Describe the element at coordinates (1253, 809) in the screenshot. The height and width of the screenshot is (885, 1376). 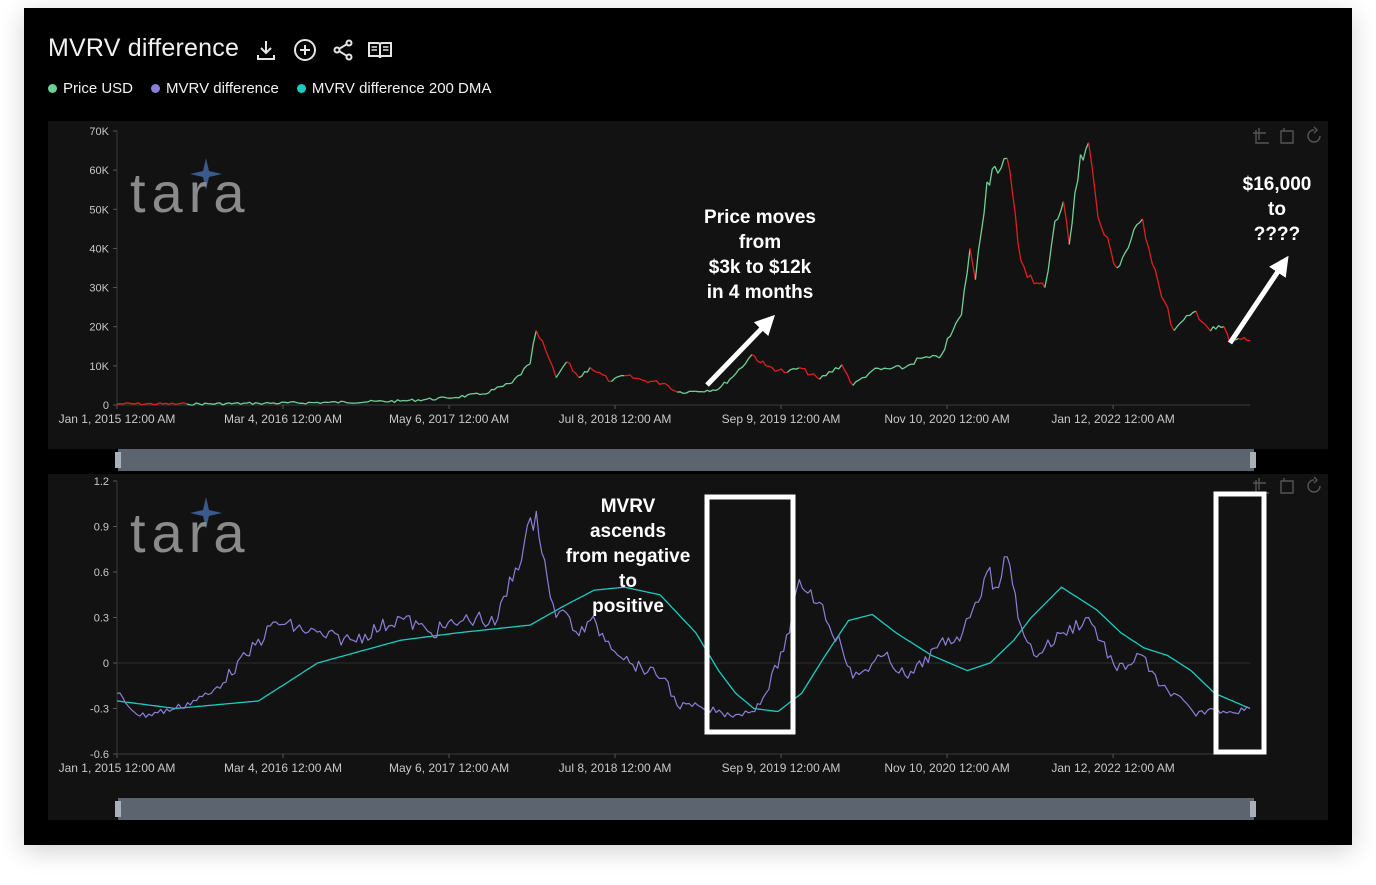
I see `mvrv-slider-handle-right` at that location.